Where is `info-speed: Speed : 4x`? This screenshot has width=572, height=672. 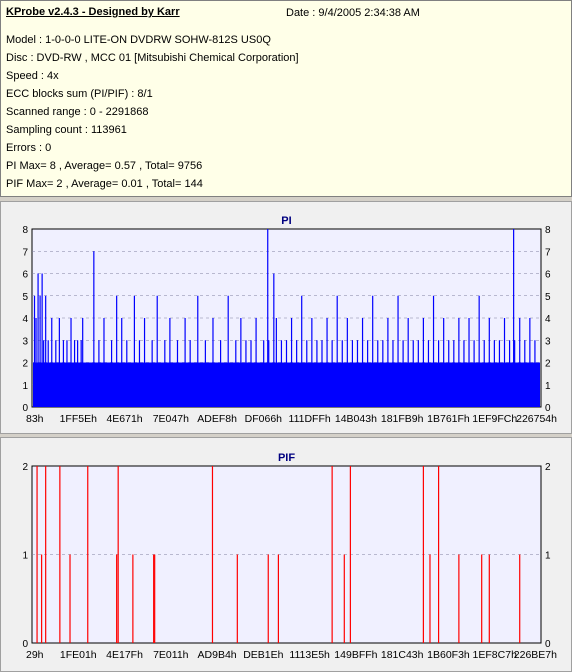
info-speed: Speed : 4x is located at coordinates (32, 76).